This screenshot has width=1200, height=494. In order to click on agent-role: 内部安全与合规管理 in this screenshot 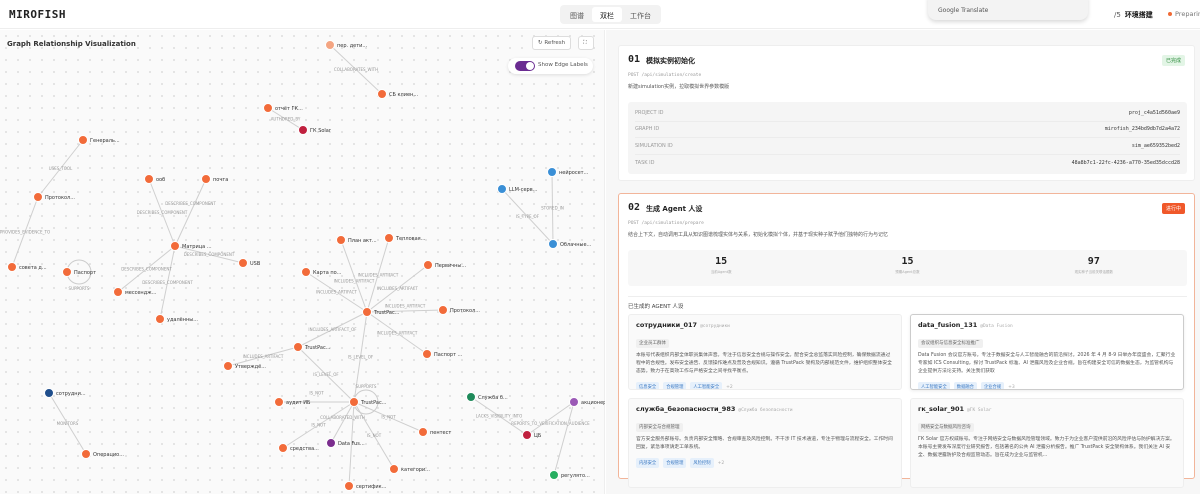, I will do `click(659, 427)`.